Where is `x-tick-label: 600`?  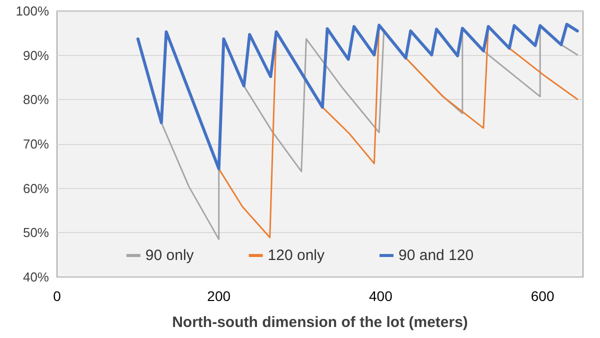
x-tick-label: 600 is located at coordinates (542, 296).